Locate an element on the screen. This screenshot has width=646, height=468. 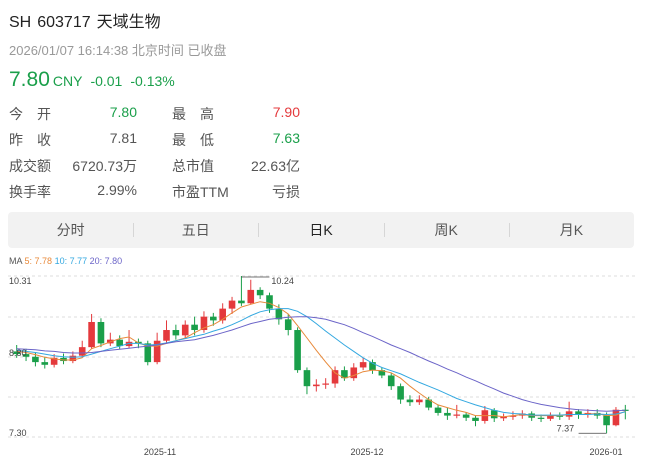
ma-legend: MA 5: 7.78 10: 7.77 20: 7.80 is located at coordinates (65, 261).